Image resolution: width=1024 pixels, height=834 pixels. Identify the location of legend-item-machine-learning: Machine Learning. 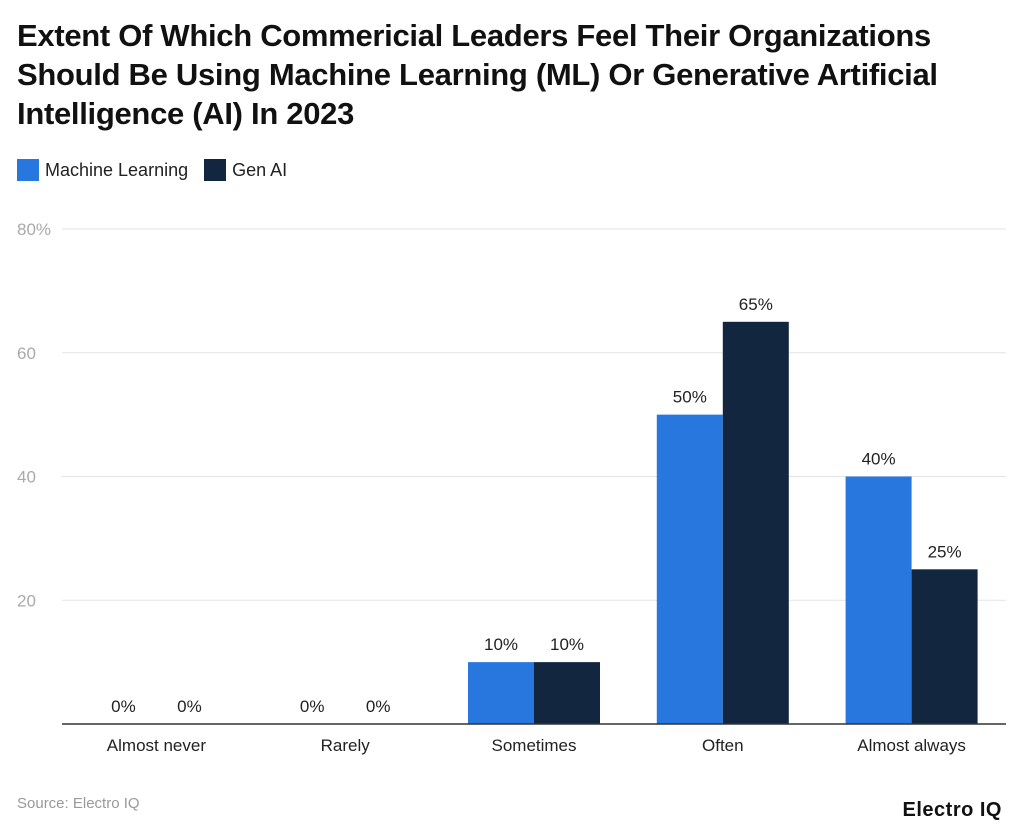
(102, 170).